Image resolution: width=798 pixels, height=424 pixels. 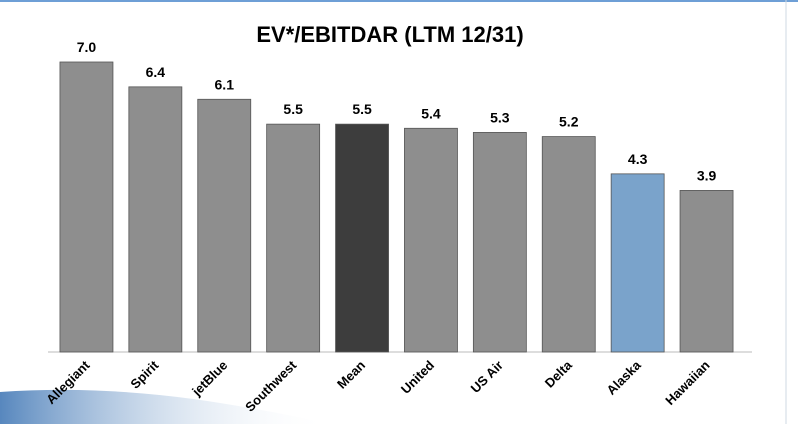 I want to click on value-label: 6.4, so click(x=156, y=72).